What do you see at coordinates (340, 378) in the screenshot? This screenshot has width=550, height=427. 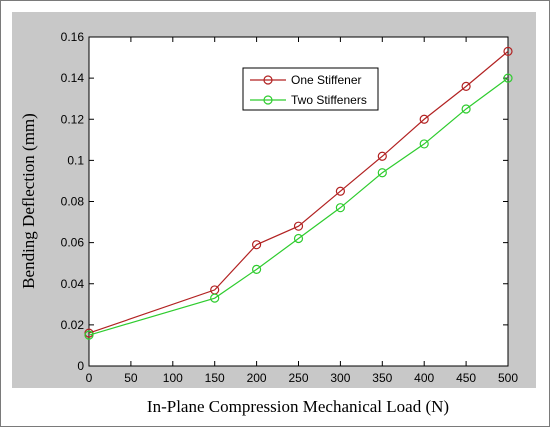 I see `x-tick-label: 300` at bounding box center [340, 378].